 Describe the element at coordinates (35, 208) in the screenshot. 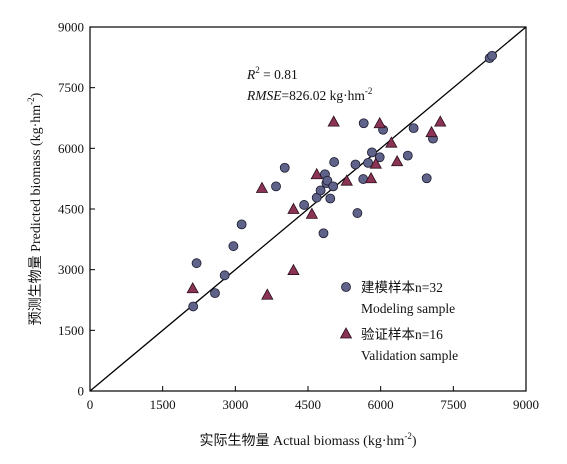

I see `y-axis-title: 预测生物量 Predicted biomass (kg·hm-2)` at that location.